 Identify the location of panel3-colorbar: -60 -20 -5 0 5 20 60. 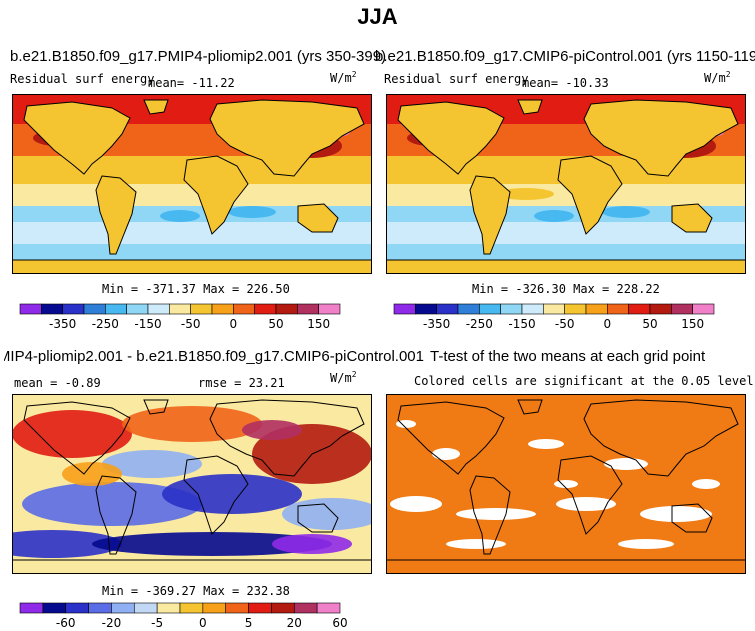
(183, 616).